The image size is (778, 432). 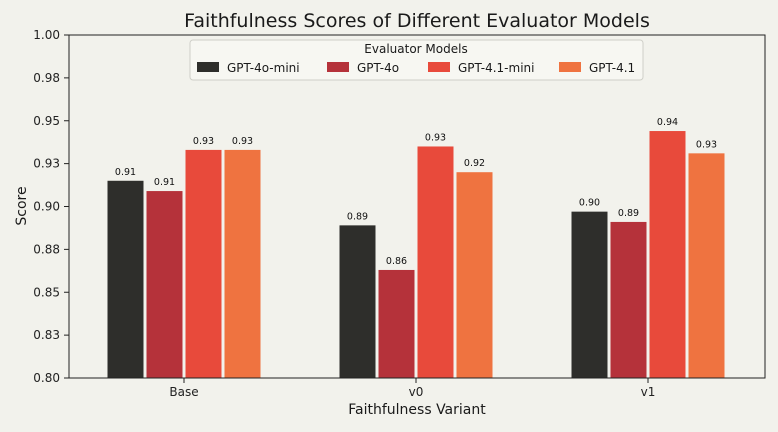 What do you see at coordinates (474, 275) in the screenshot?
I see `bar-gpt-4-1-v0` at bounding box center [474, 275].